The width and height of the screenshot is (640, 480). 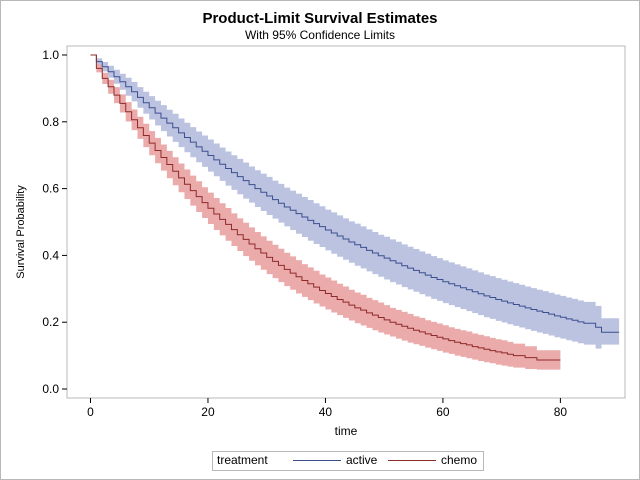 I want to click on x-tick-label: 40, so click(x=326, y=412).